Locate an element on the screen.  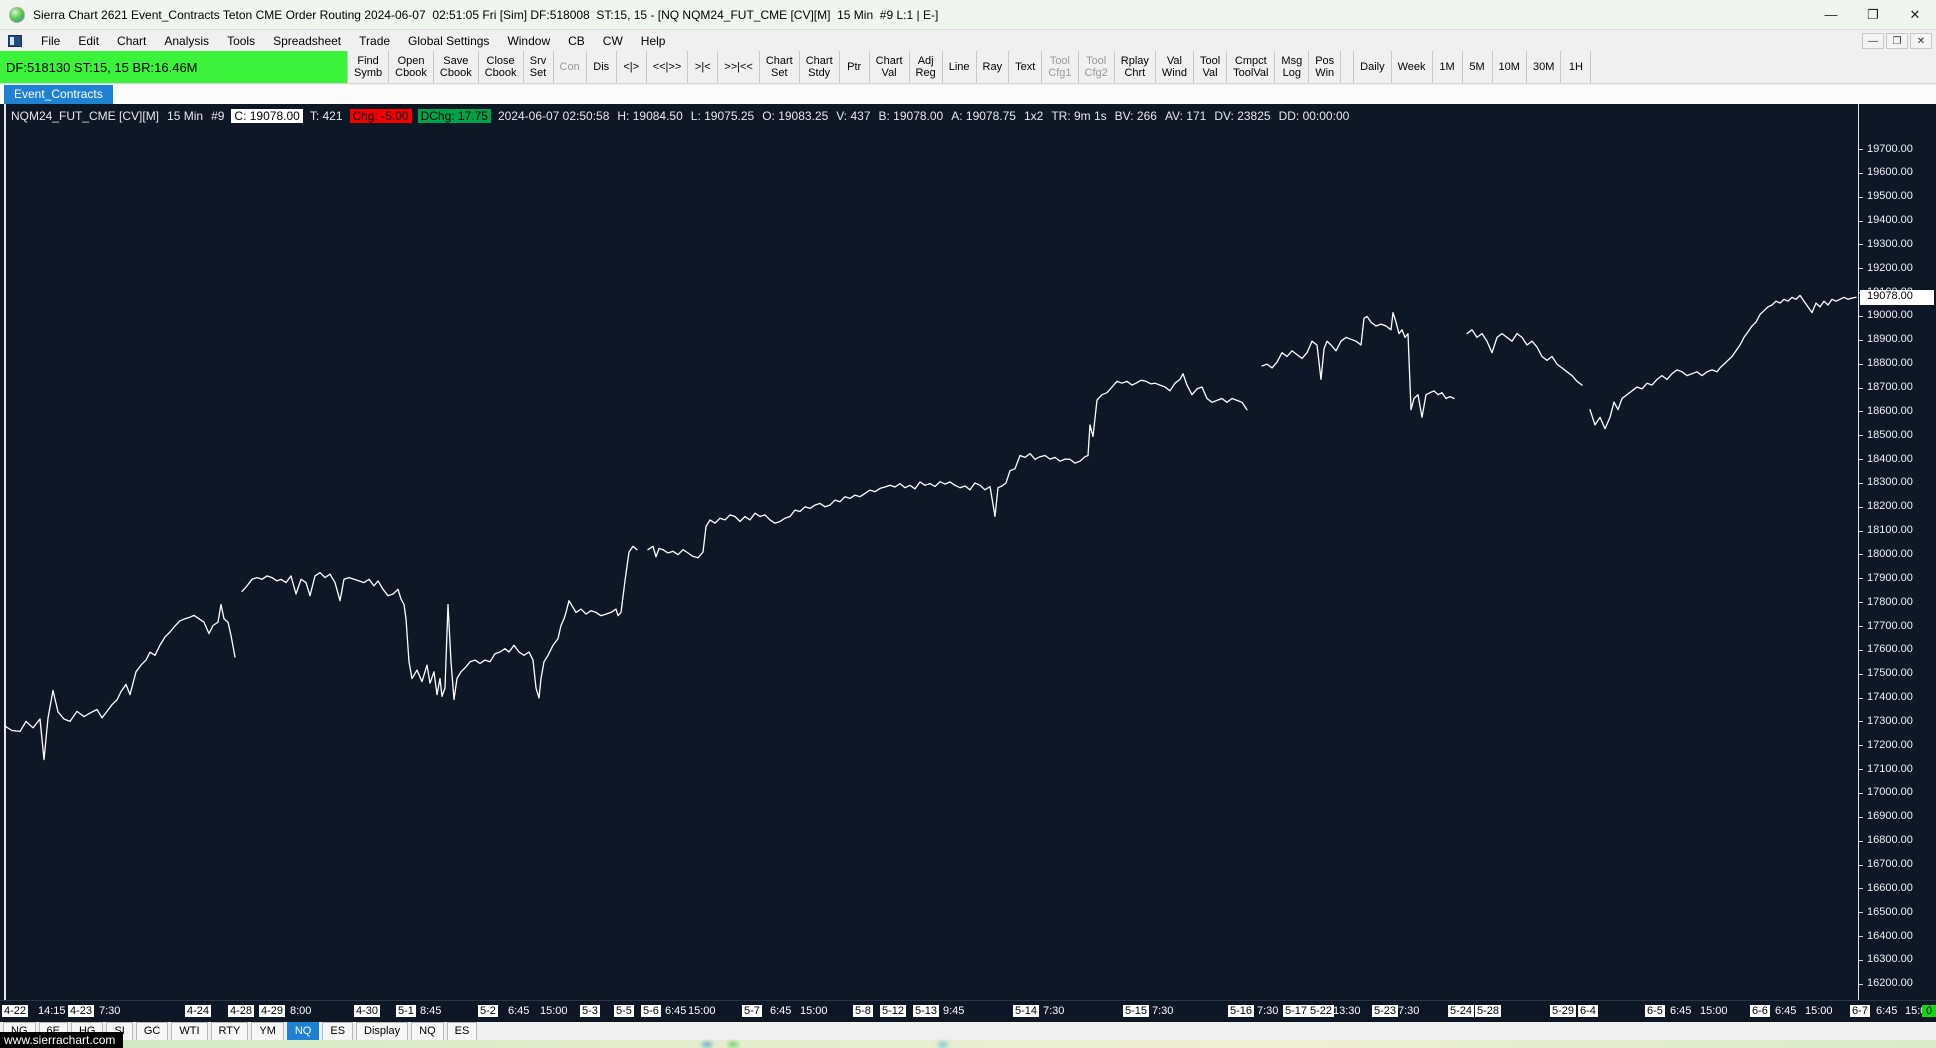
toolbar-chart-set: Chart Set is located at coordinates (780, 67).